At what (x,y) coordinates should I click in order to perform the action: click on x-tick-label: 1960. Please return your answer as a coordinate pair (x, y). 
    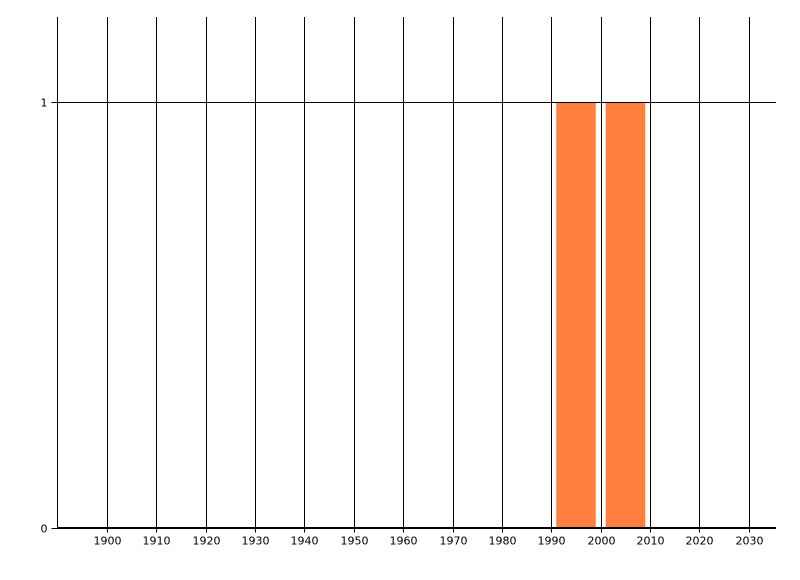
    Looking at the image, I should click on (404, 541).